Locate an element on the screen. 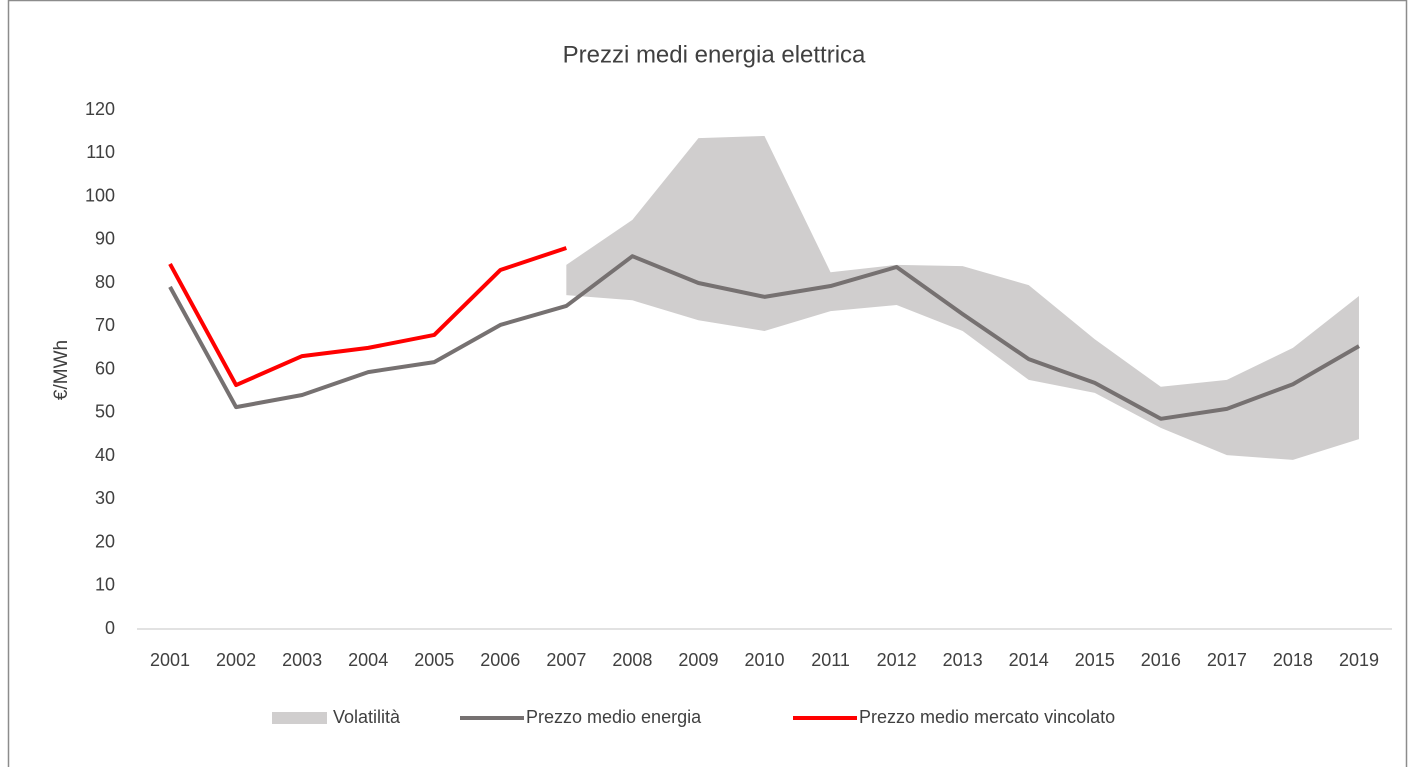 The height and width of the screenshot is (772, 1408). x-tick-label: 2012 is located at coordinates (897, 660).